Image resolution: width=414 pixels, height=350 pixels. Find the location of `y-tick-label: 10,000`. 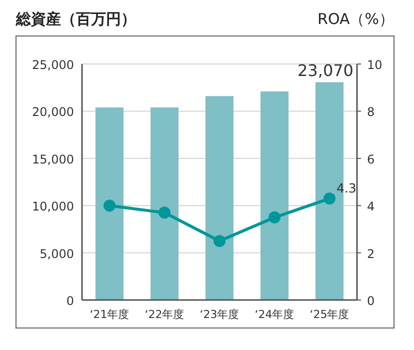

y-tick-label: 10,000 is located at coordinates (53, 207).